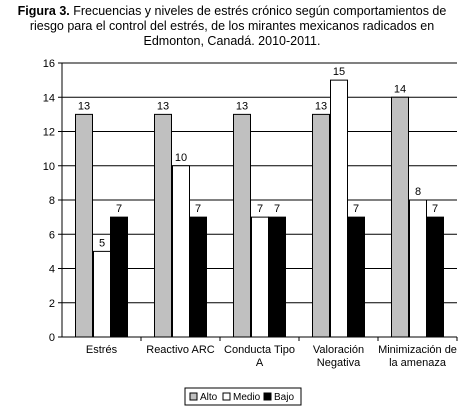 This screenshot has height=412, width=464. I want to click on legend-label-alto: Alto, so click(209, 397).